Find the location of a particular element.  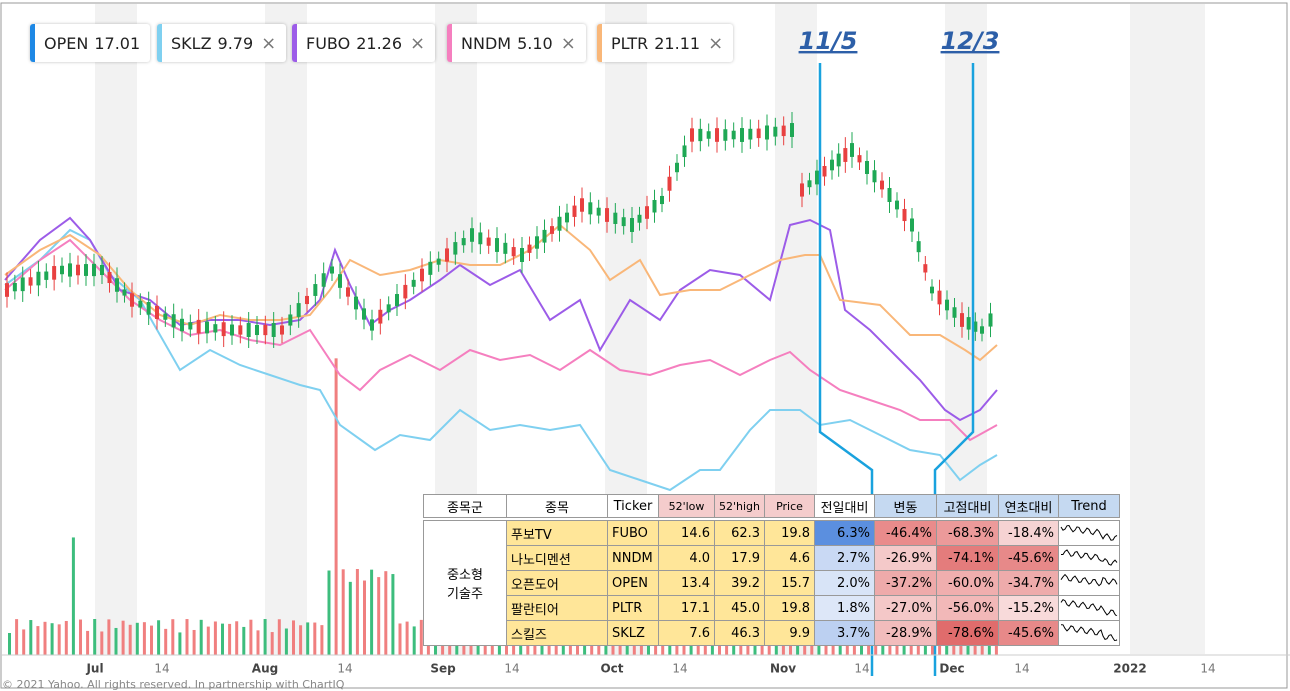

legend-chip: NNDM 5.10 × is located at coordinates (516, 43).